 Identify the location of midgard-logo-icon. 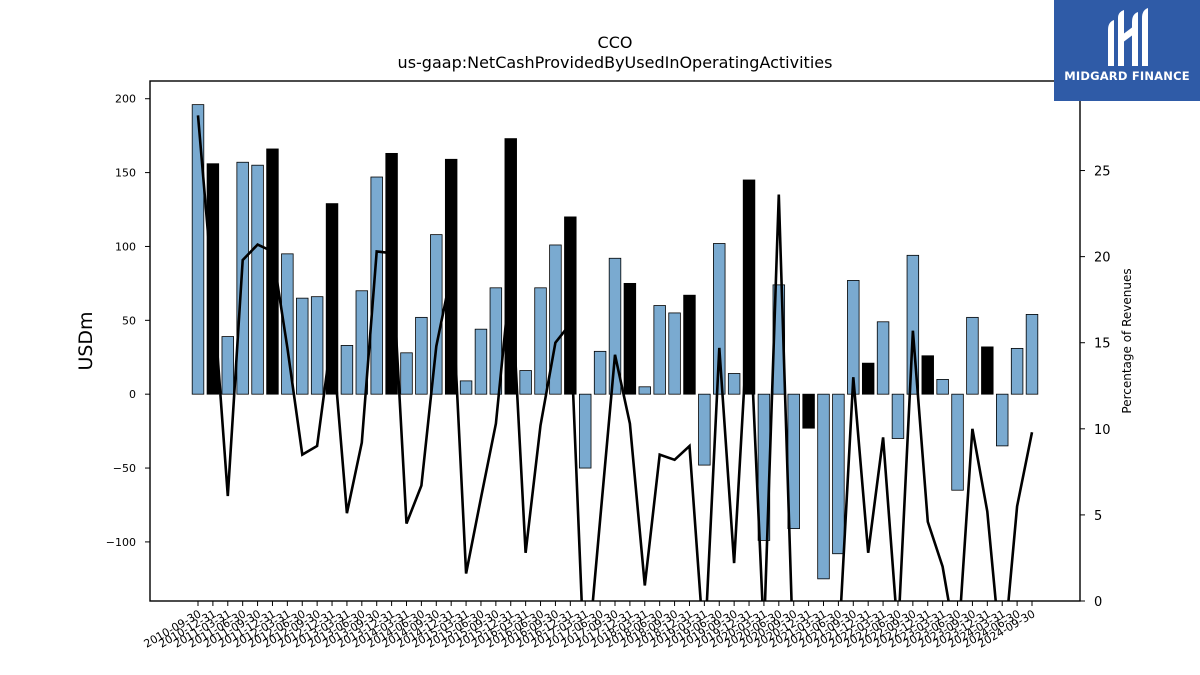
(1128, 37).